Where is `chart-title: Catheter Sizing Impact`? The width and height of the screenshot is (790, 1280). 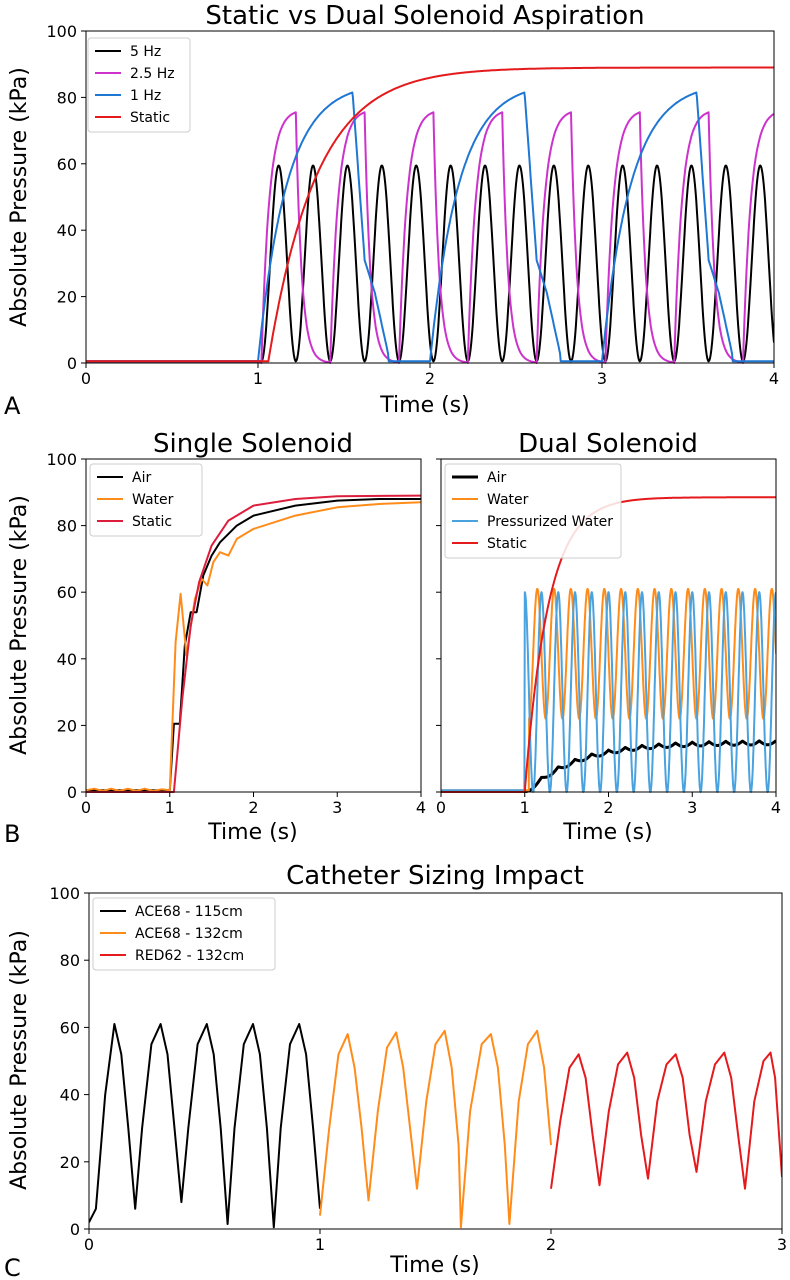
chart-title: Catheter Sizing Impact is located at coordinates (435, 876).